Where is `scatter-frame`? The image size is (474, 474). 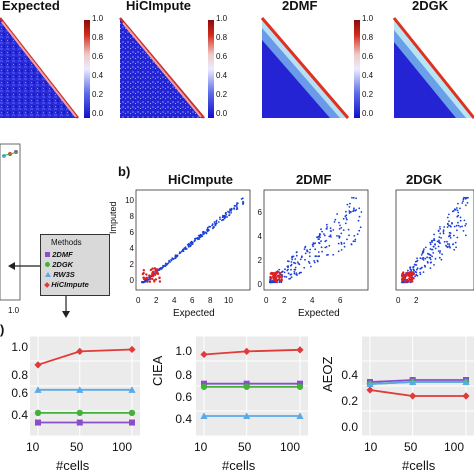
scatter-frame is located at coordinates (193, 240).